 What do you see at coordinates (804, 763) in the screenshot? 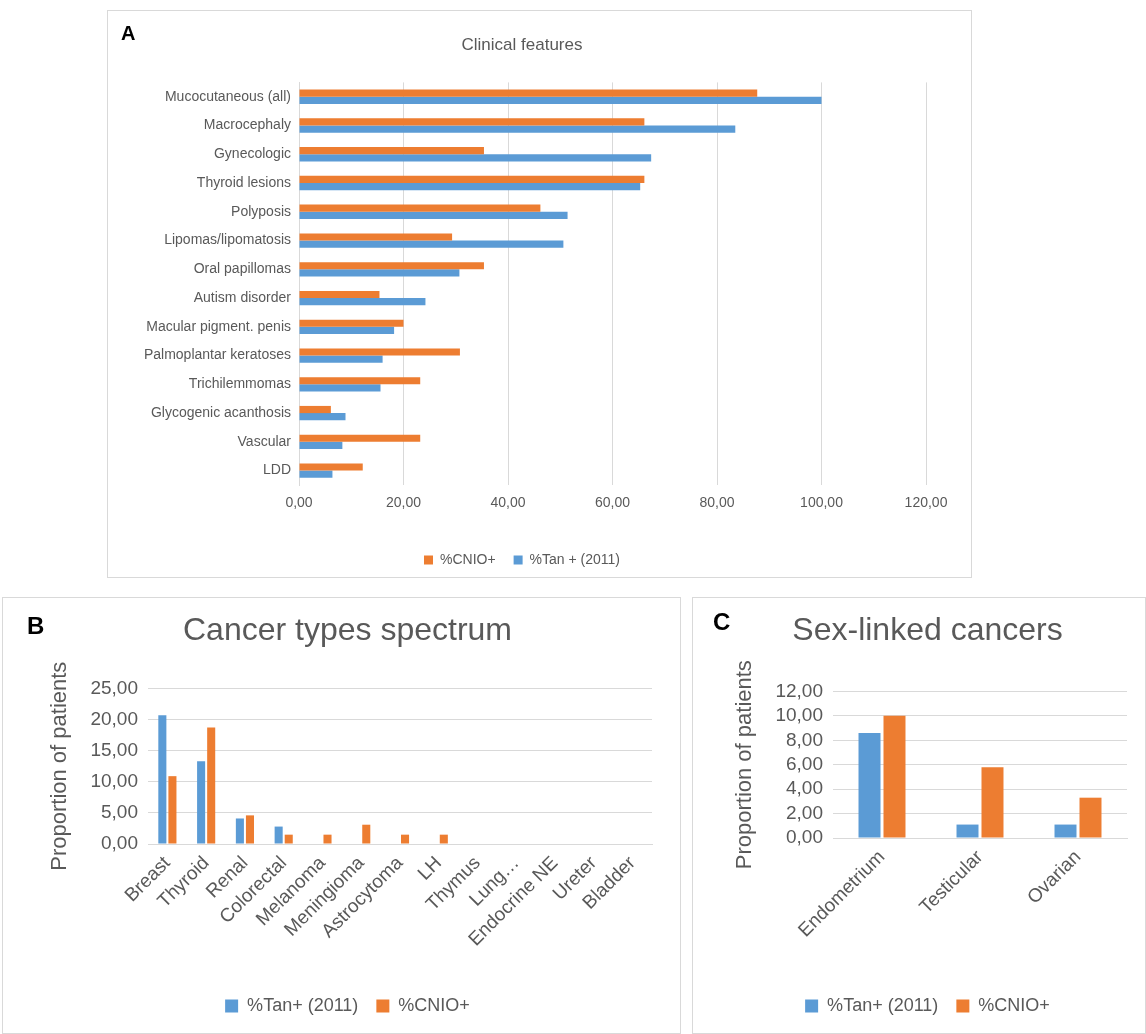
I see `y-tick-label: 6,00` at bounding box center [804, 763].